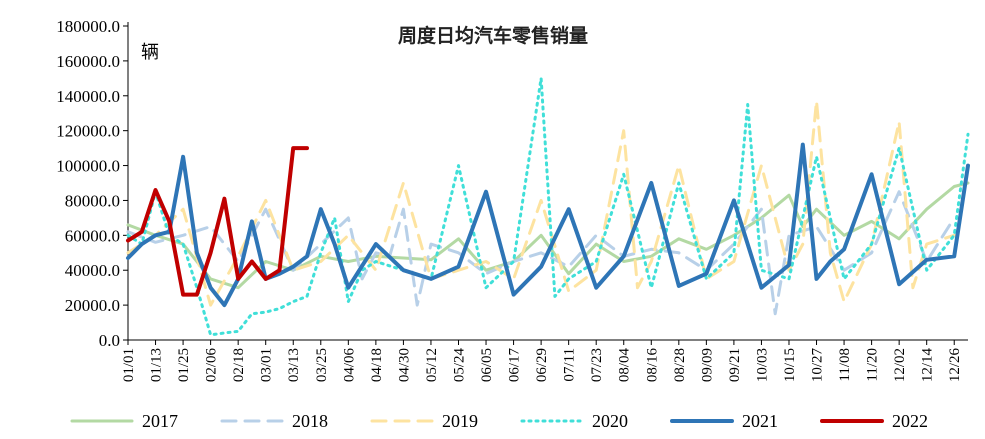  I want to click on x-tick-label: 01/13, so click(157, 365).